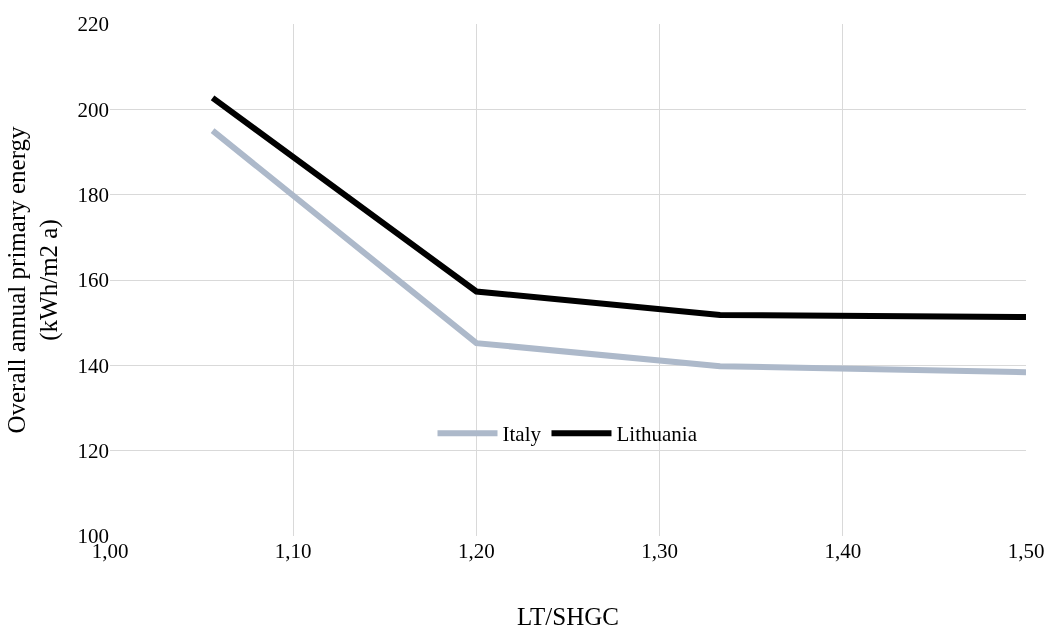 The image size is (1056, 638). What do you see at coordinates (568, 616) in the screenshot?
I see `x-axis-title: LT/SHGC` at bounding box center [568, 616].